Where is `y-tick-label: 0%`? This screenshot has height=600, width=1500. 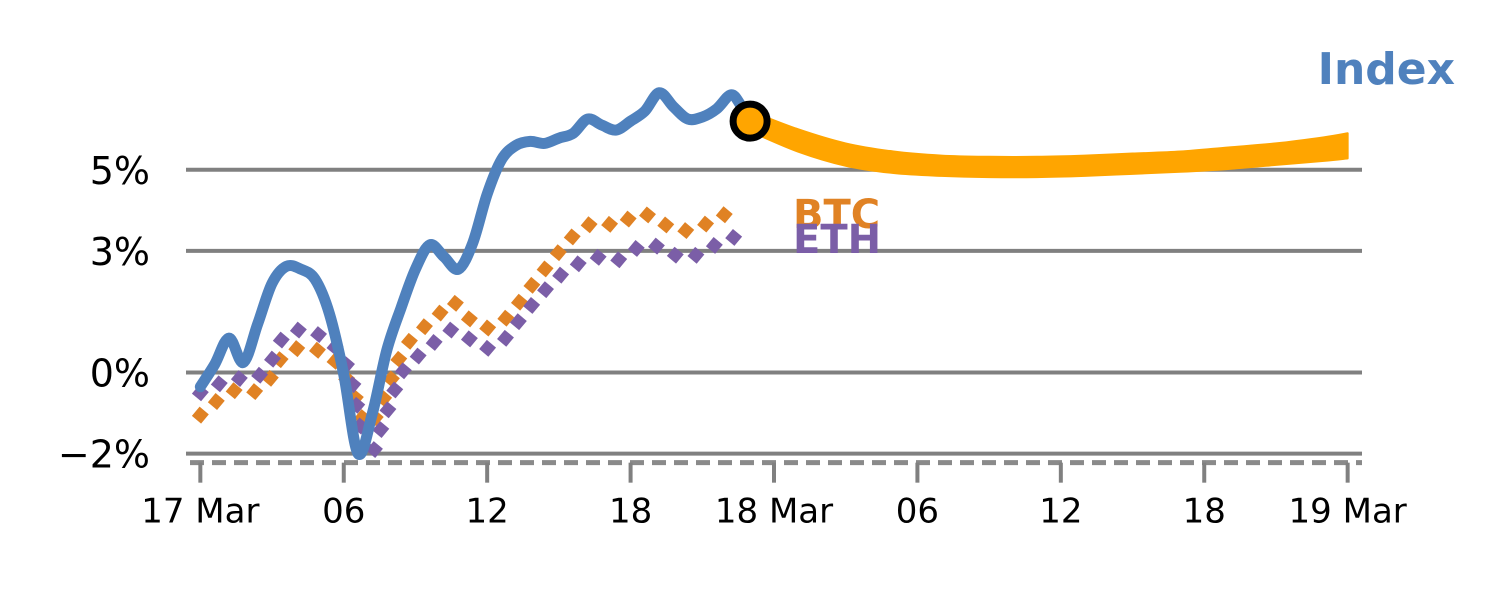
y-tick-label: 0% is located at coordinates (120, 374).